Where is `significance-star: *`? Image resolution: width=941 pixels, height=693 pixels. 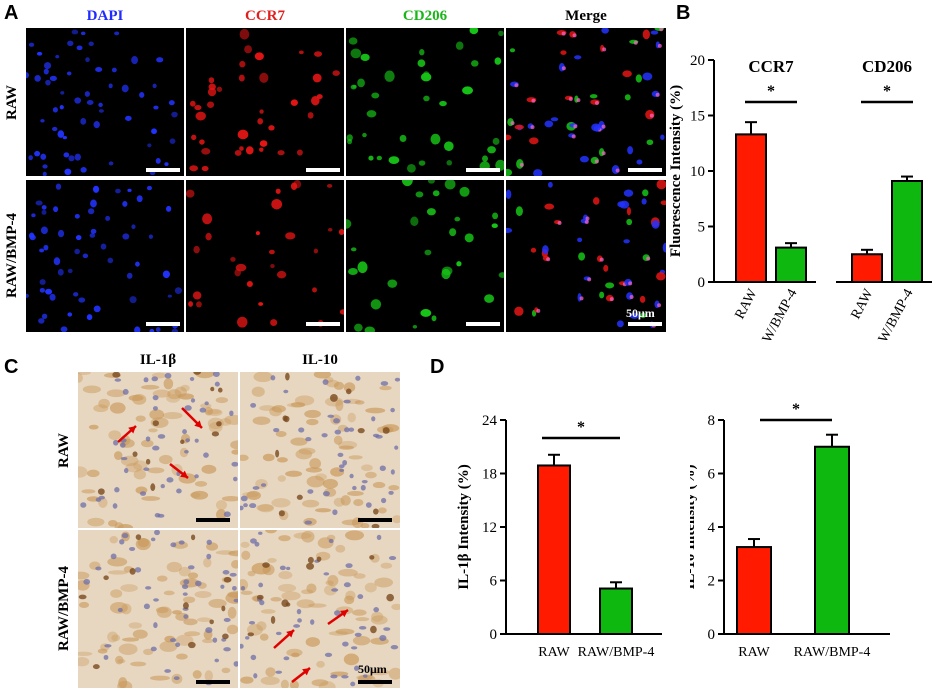
significance-star: * is located at coordinates (771, 91).